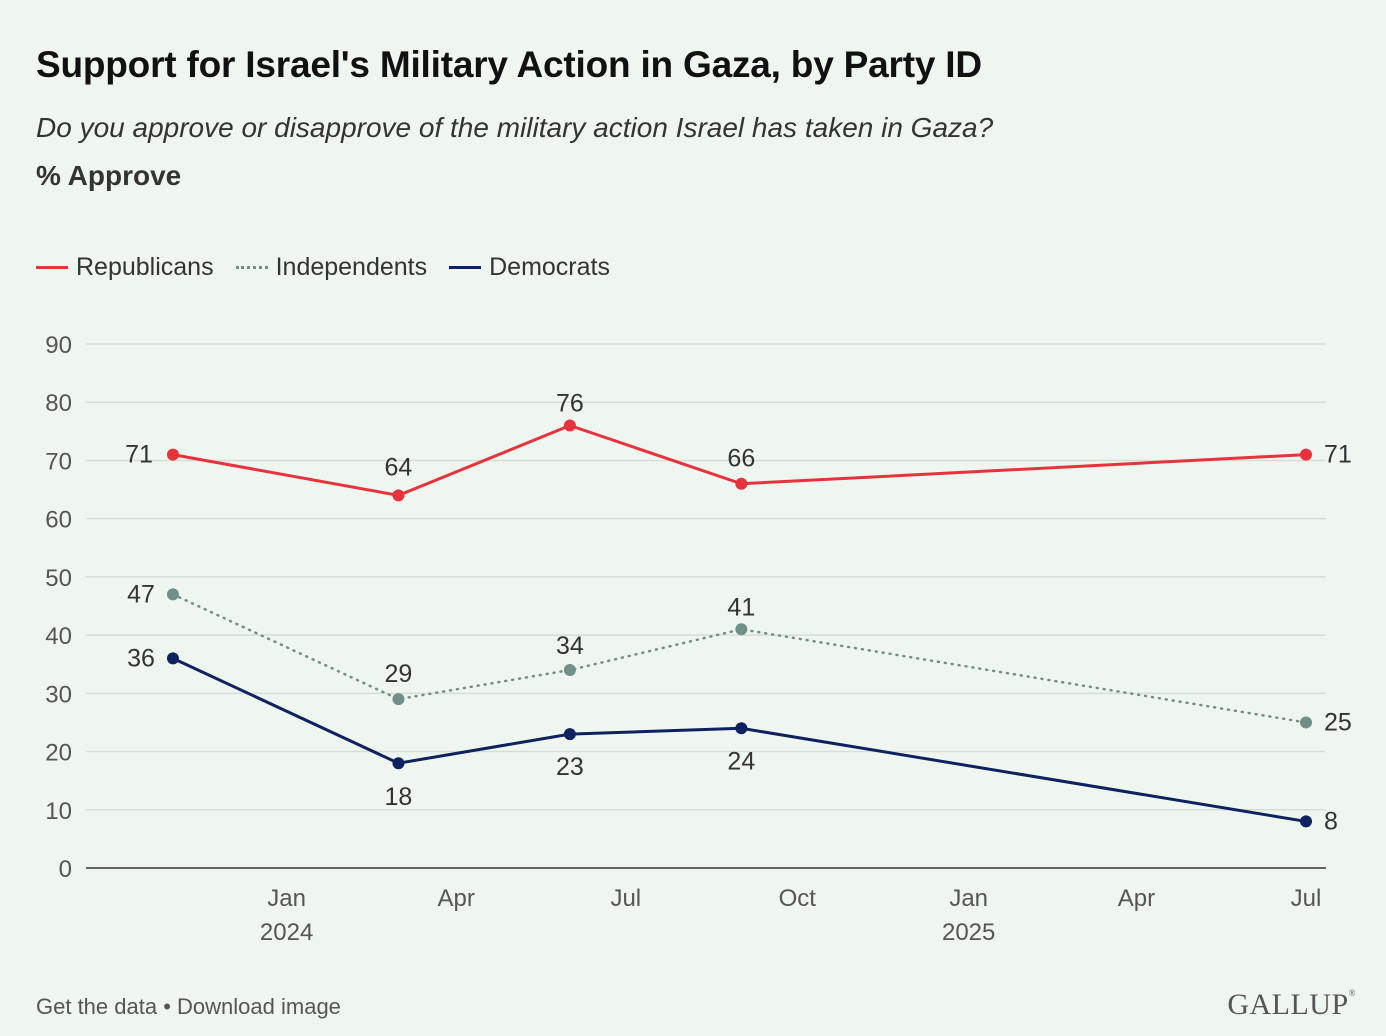 This screenshot has width=1386, height=1036. What do you see at coordinates (739, 739) in the screenshot?
I see `series-line-democrats` at bounding box center [739, 739].